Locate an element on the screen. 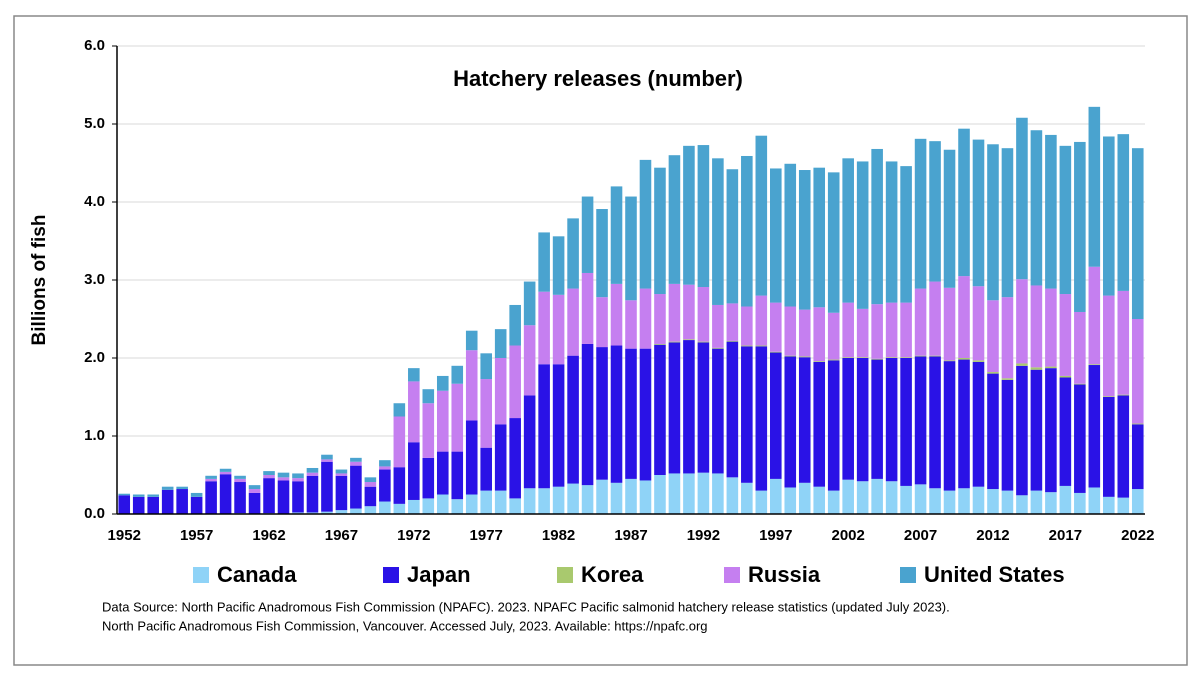  y-tick-label: 3.0 is located at coordinates (94, 279).